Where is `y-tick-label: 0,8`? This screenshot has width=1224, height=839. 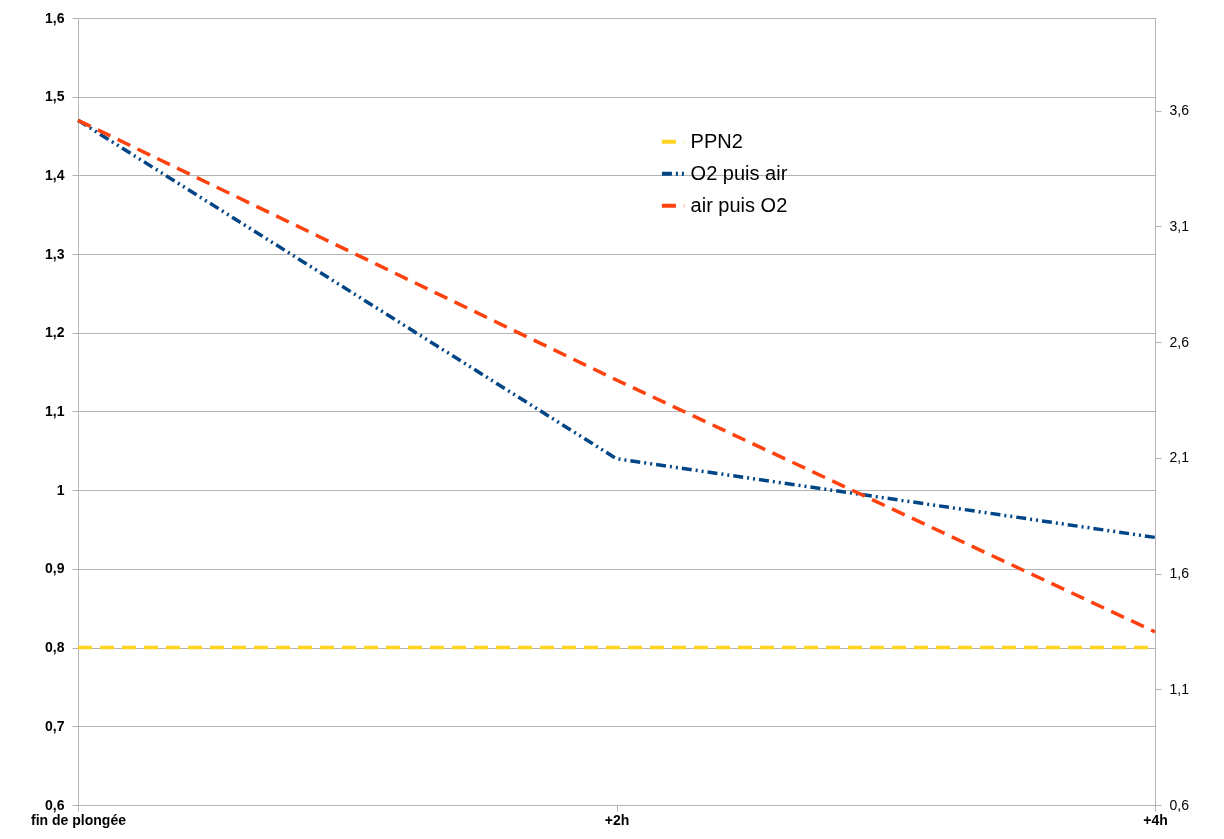
y-tick-label: 0,8 is located at coordinates (55, 647).